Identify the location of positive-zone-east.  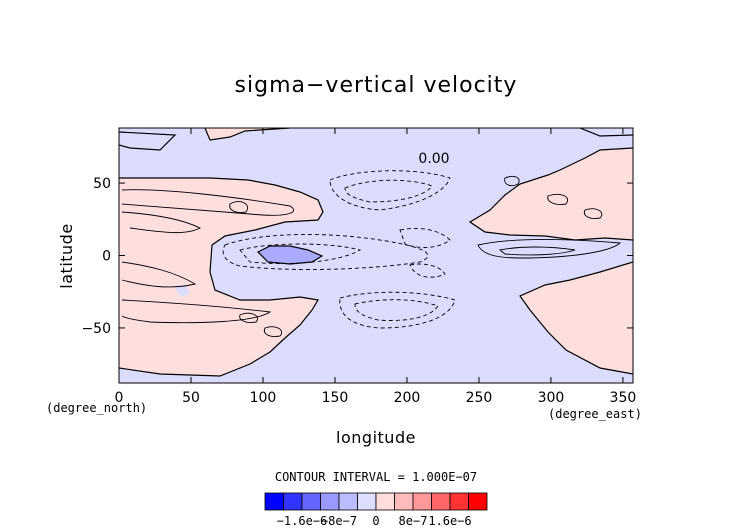
(551, 194).